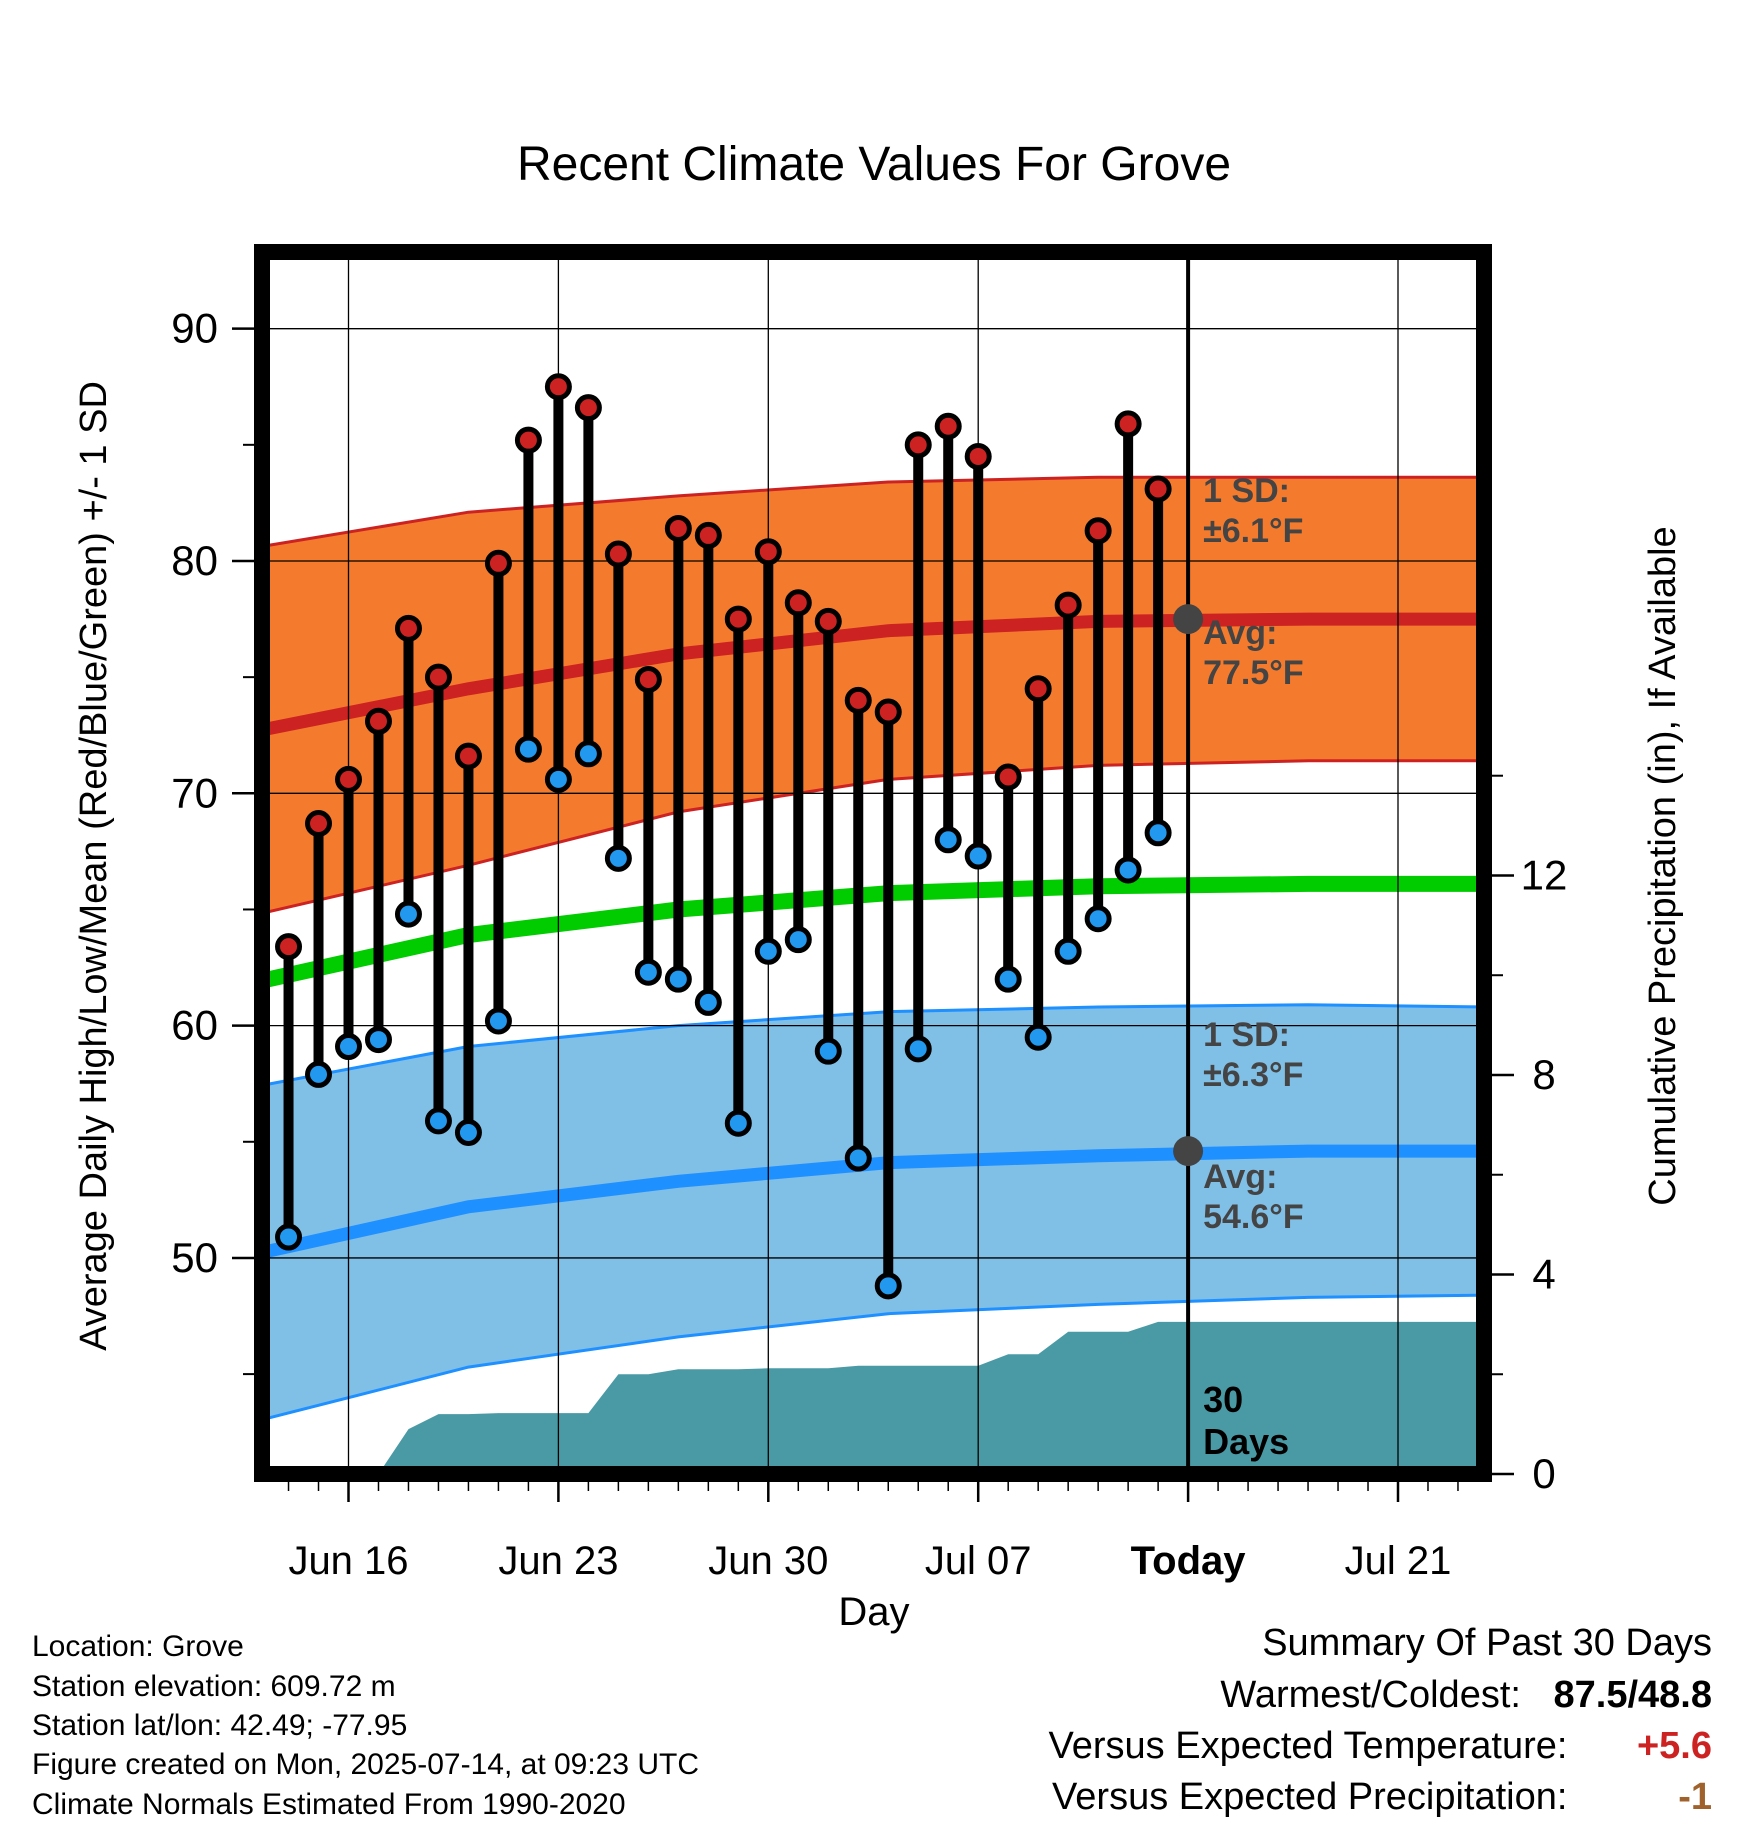 Image resolution: width=1748 pixels, height=1828 pixels. What do you see at coordinates (558, 1561) in the screenshot?
I see `x-tick-label: Jun 23` at bounding box center [558, 1561].